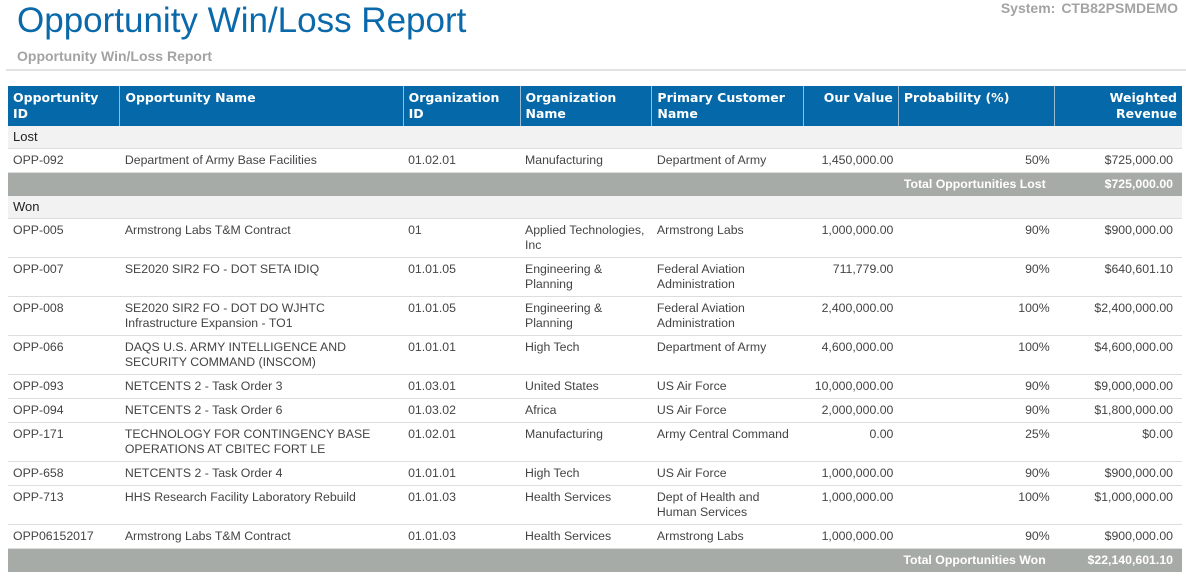 This screenshot has width=1186, height=581. I want to click on group-total-row: Total Opportunities Lost $725,000.00, so click(595, 184).